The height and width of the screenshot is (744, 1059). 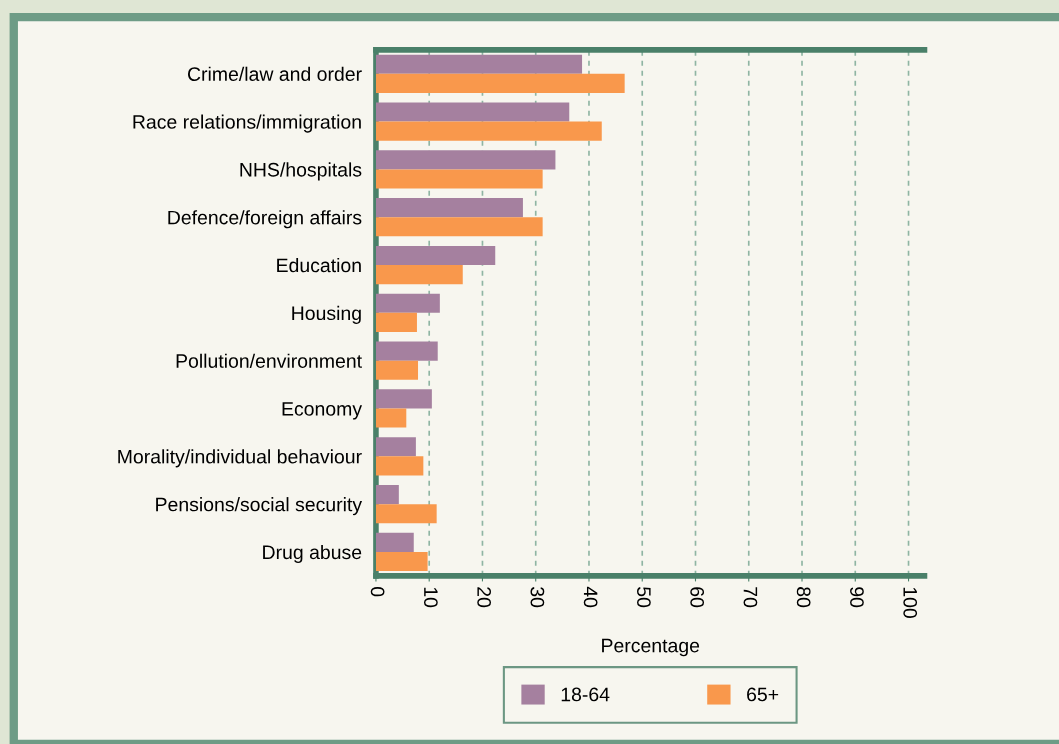 I want to click on x-tick-label: 100, so click(x=910, y=602).